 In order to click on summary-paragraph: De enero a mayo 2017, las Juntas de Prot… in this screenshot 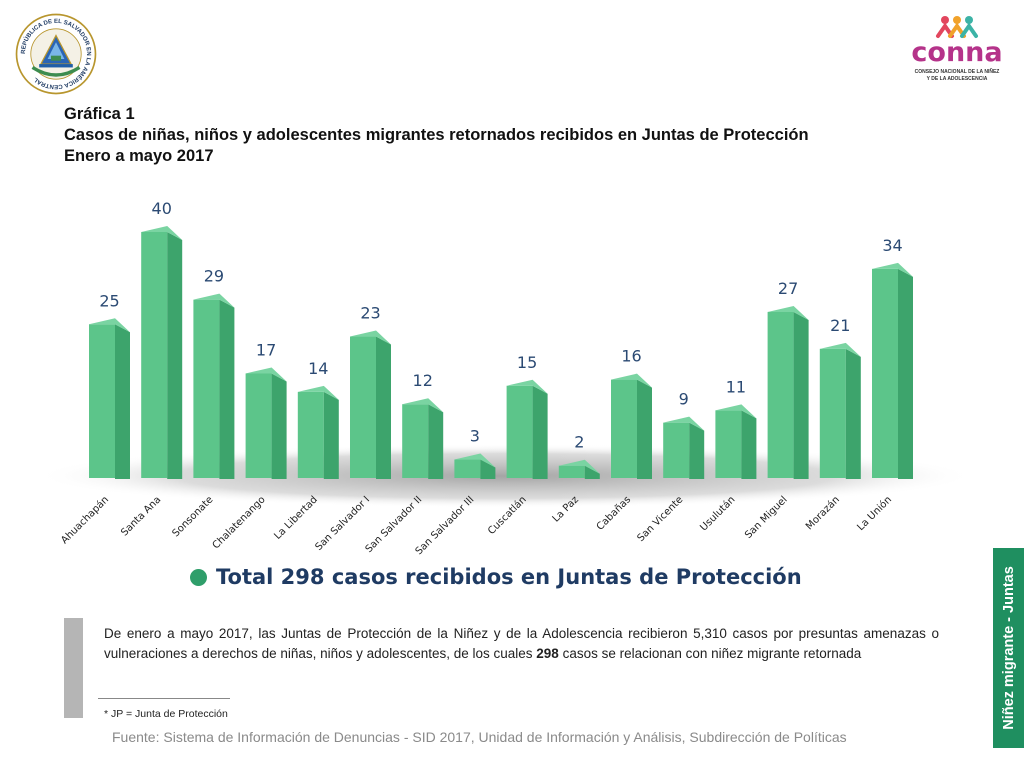, I will do `click(521, 644)`.